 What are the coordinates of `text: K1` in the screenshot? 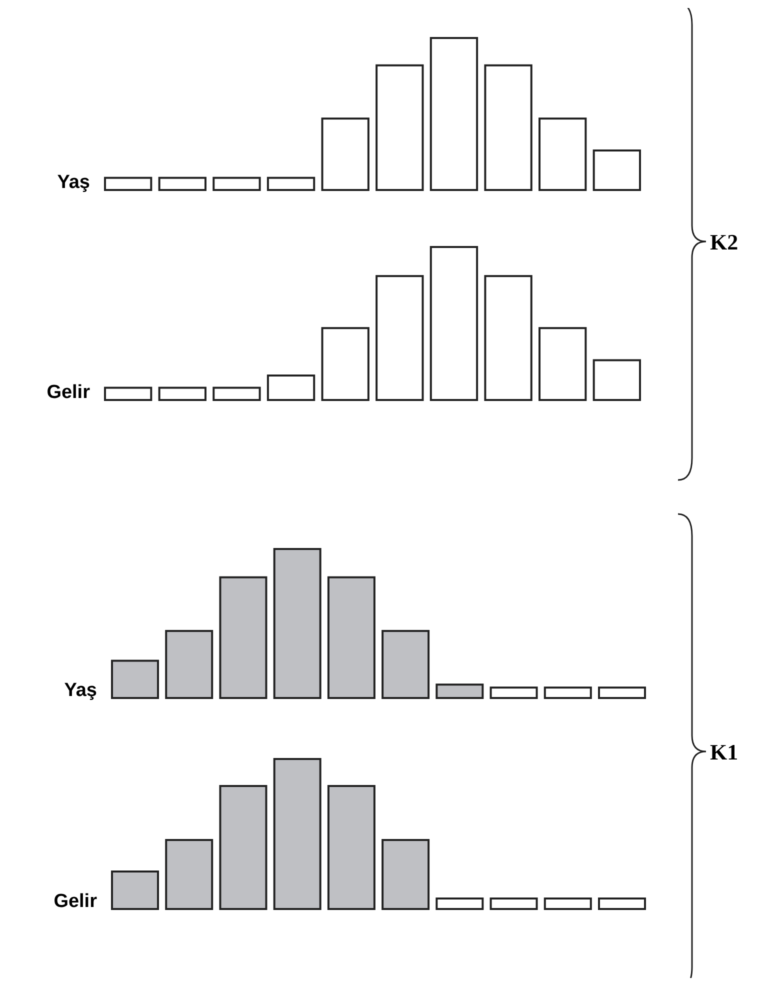 It's located at (724, 752).